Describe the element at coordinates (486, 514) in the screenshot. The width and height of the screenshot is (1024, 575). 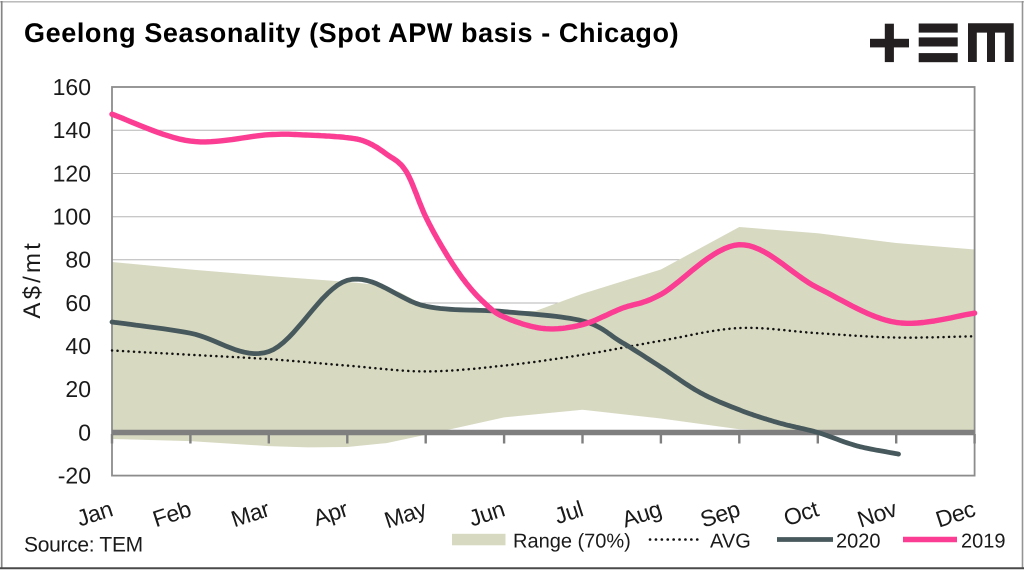
I see `svg-text: Jun` at that location.